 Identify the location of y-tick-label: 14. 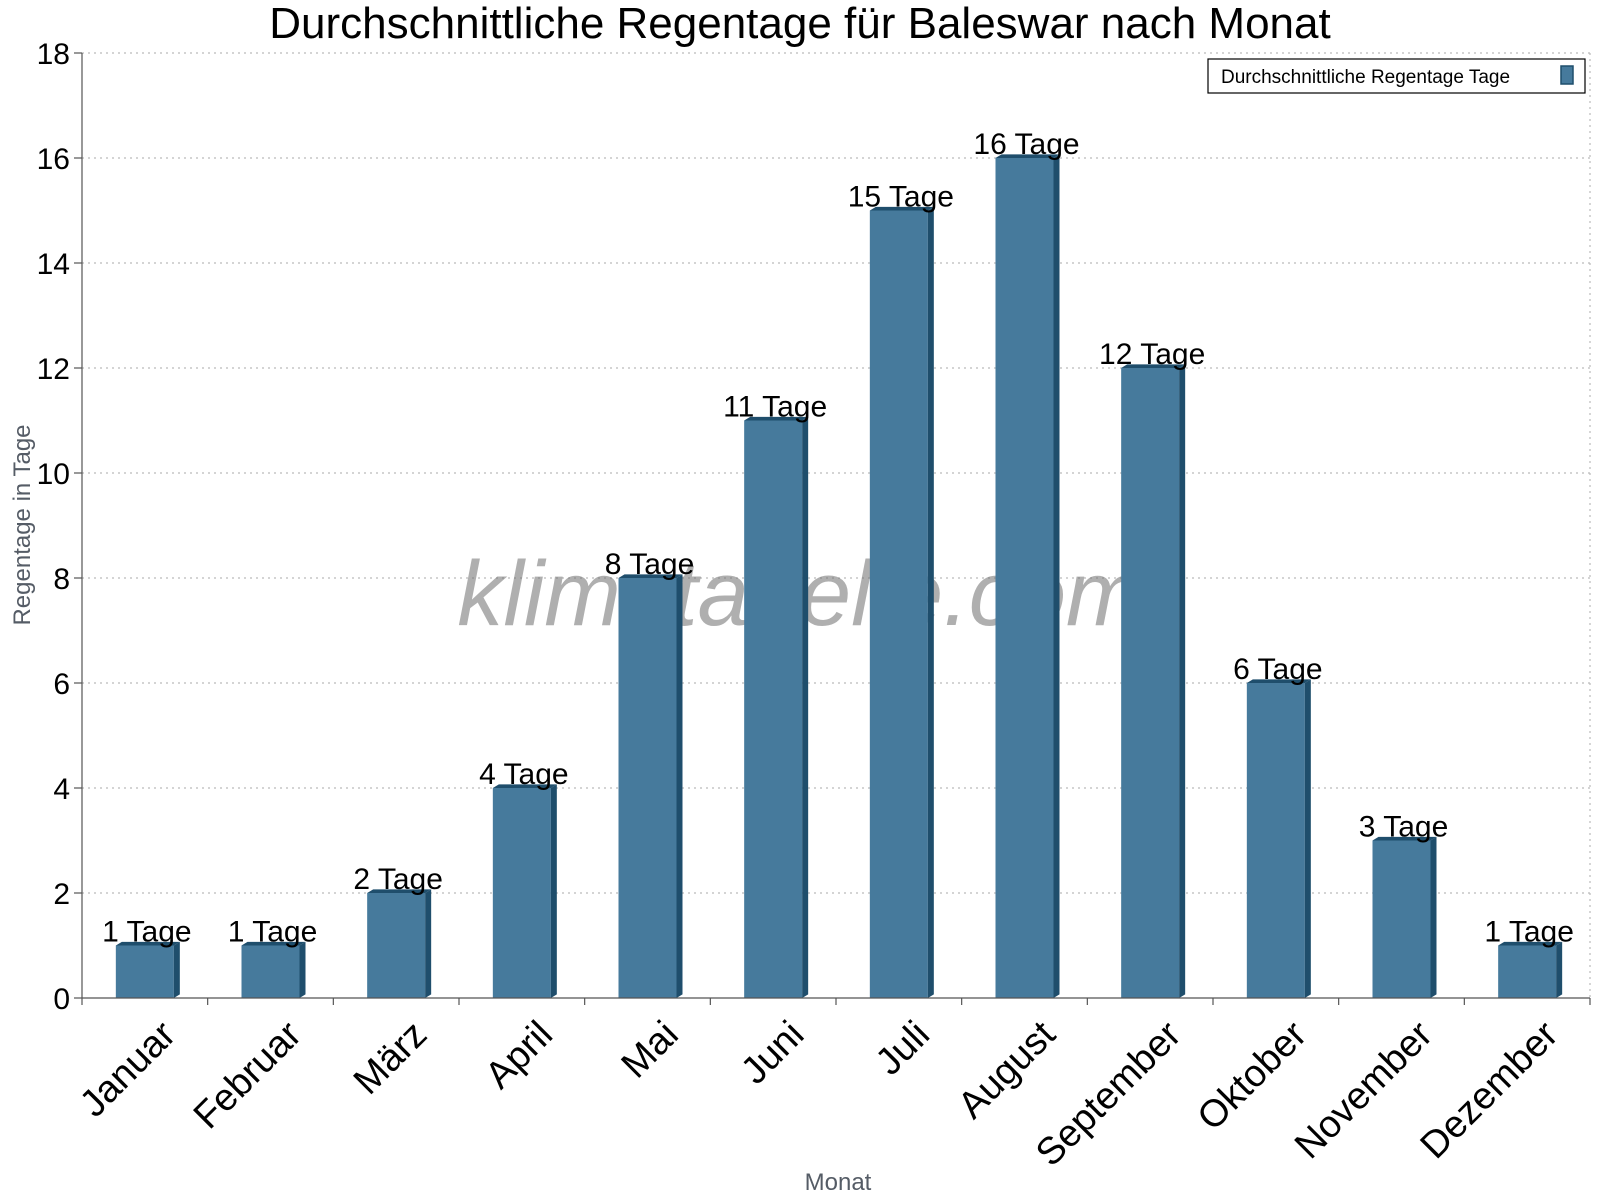
(53, 264).